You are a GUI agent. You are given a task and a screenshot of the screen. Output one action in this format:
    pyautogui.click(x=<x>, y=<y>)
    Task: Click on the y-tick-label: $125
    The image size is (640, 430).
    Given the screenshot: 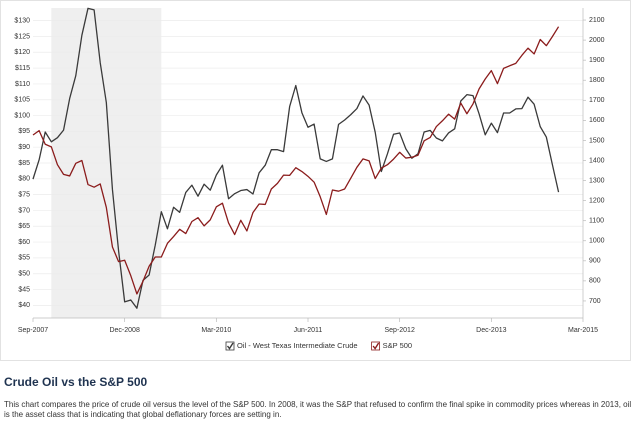 What is the action you would take?
    pyautogui.click(x=22, y=36)
    